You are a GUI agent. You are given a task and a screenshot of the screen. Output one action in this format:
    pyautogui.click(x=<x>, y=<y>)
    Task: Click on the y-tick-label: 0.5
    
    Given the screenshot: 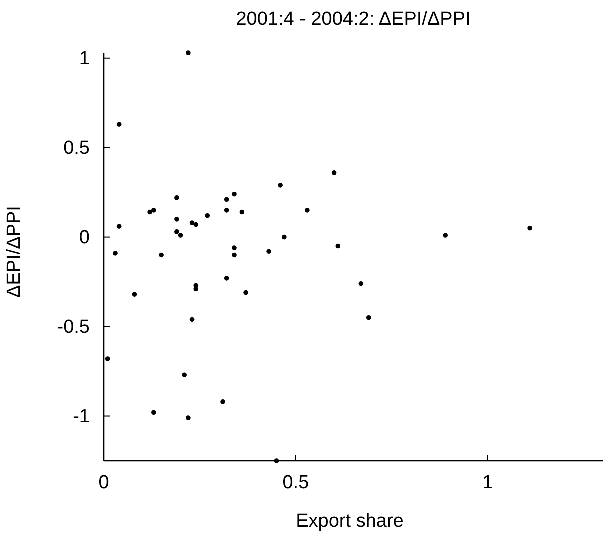 What is the action you would take?
    pyautogui.click(x=77, y=148)
    